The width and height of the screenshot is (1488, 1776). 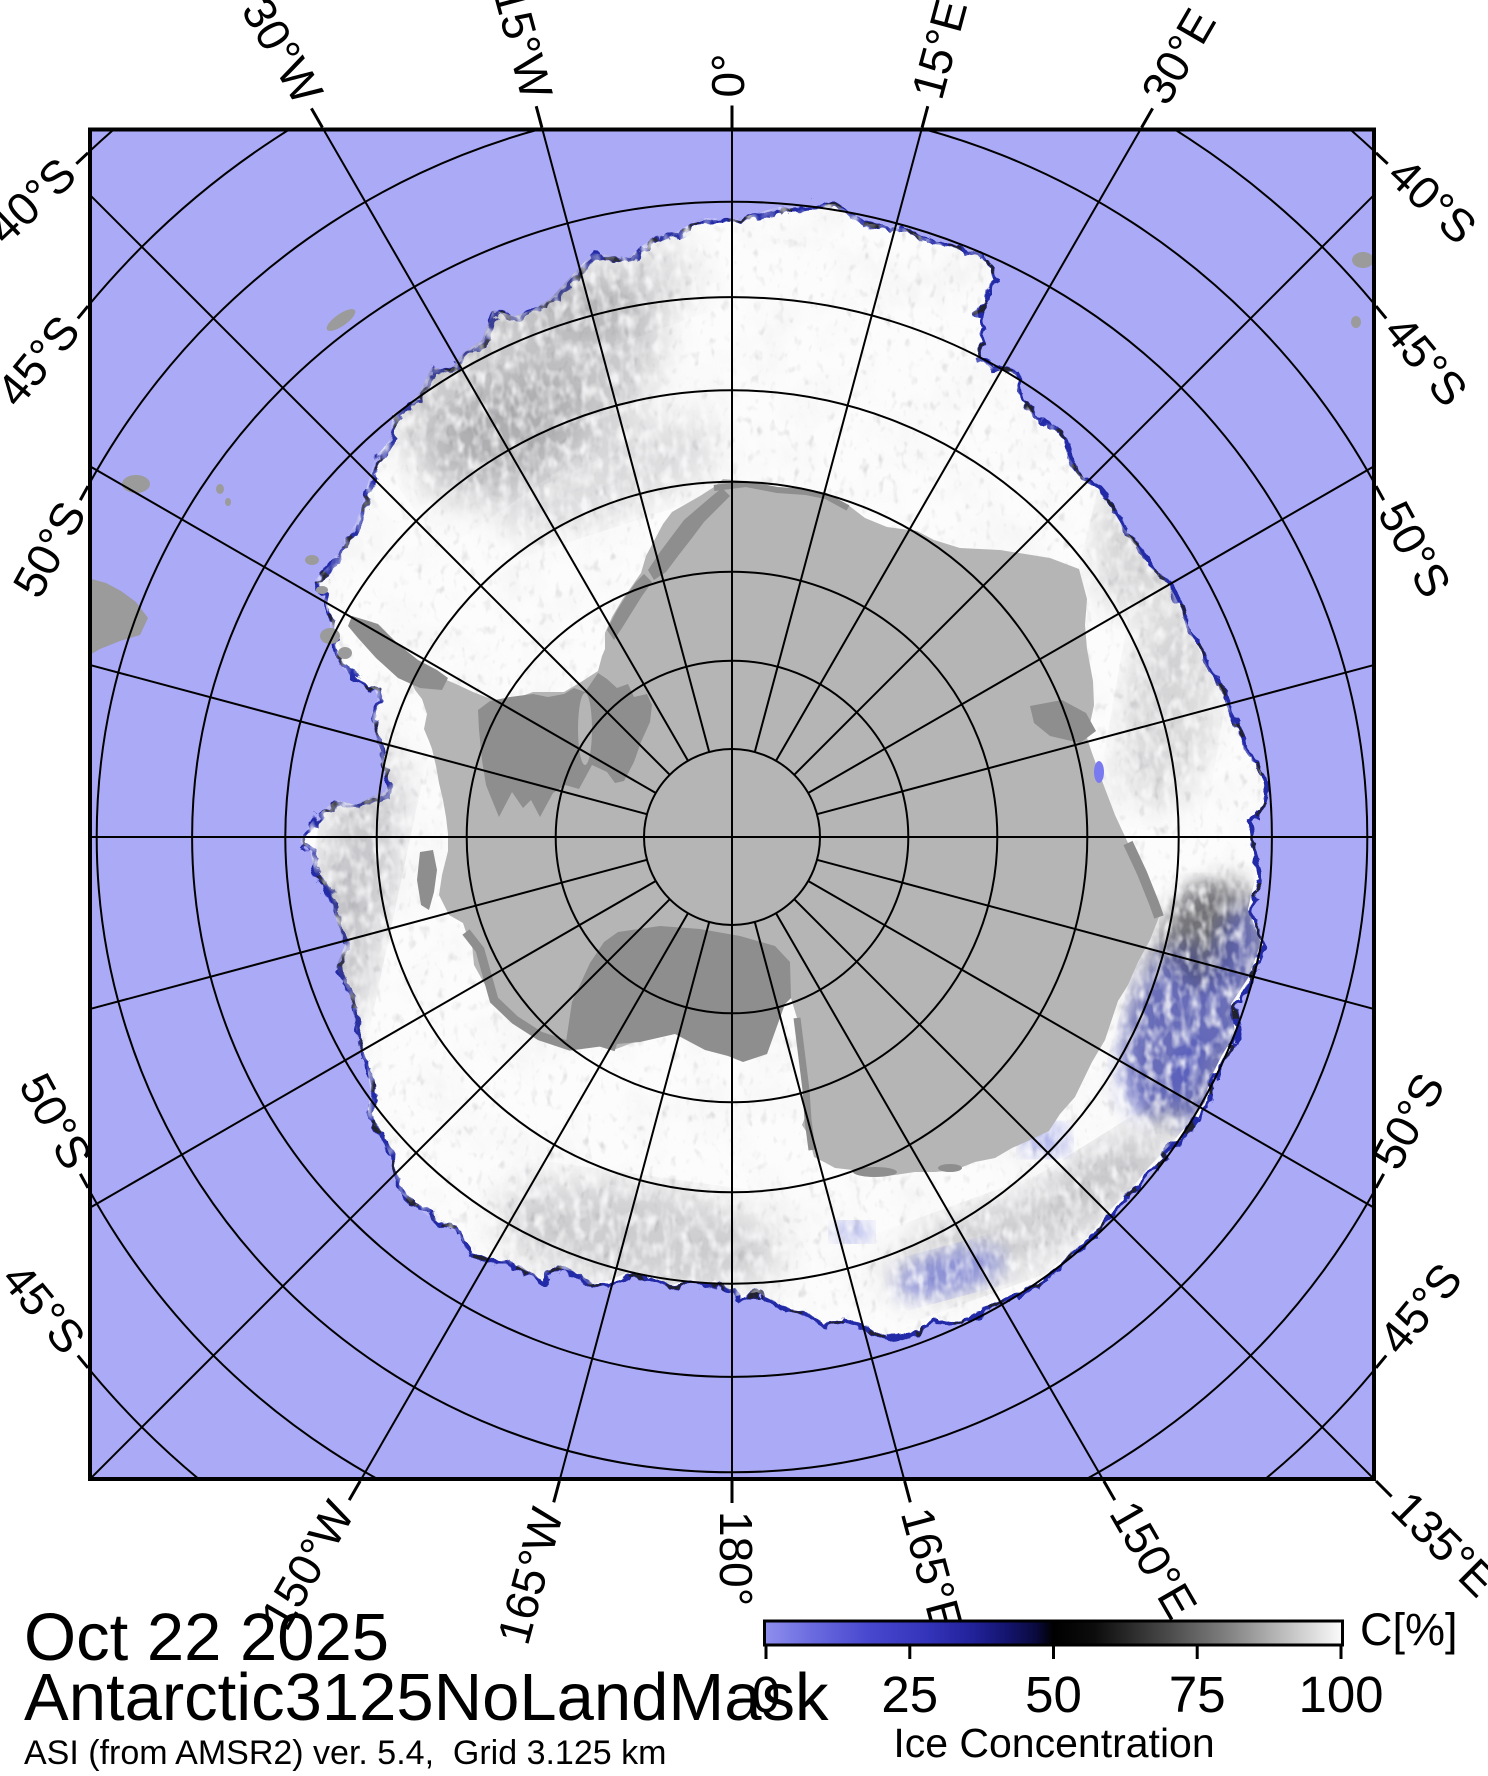 What do you see at coordinates (206, 1637) in the screenshot?
I see `svg-text: Oct 22 2025` at bounding box center [206, 1637].